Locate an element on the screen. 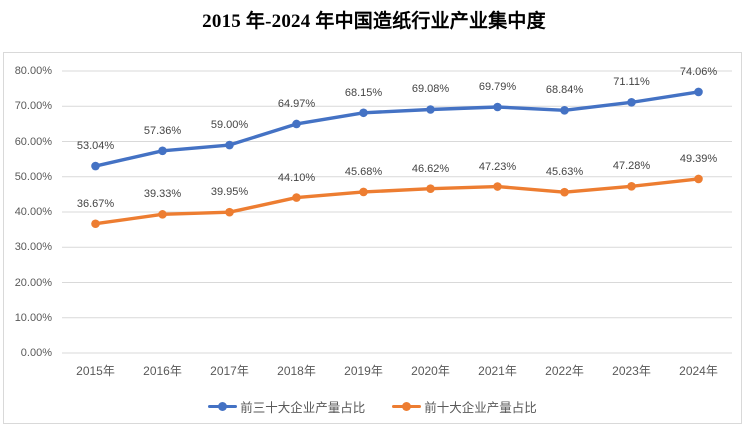 This screenshot has width=748, height=431. chart-title: 2015 年-2024 年中国造纸行业产业集中度 is located at coordinates (374, 21).